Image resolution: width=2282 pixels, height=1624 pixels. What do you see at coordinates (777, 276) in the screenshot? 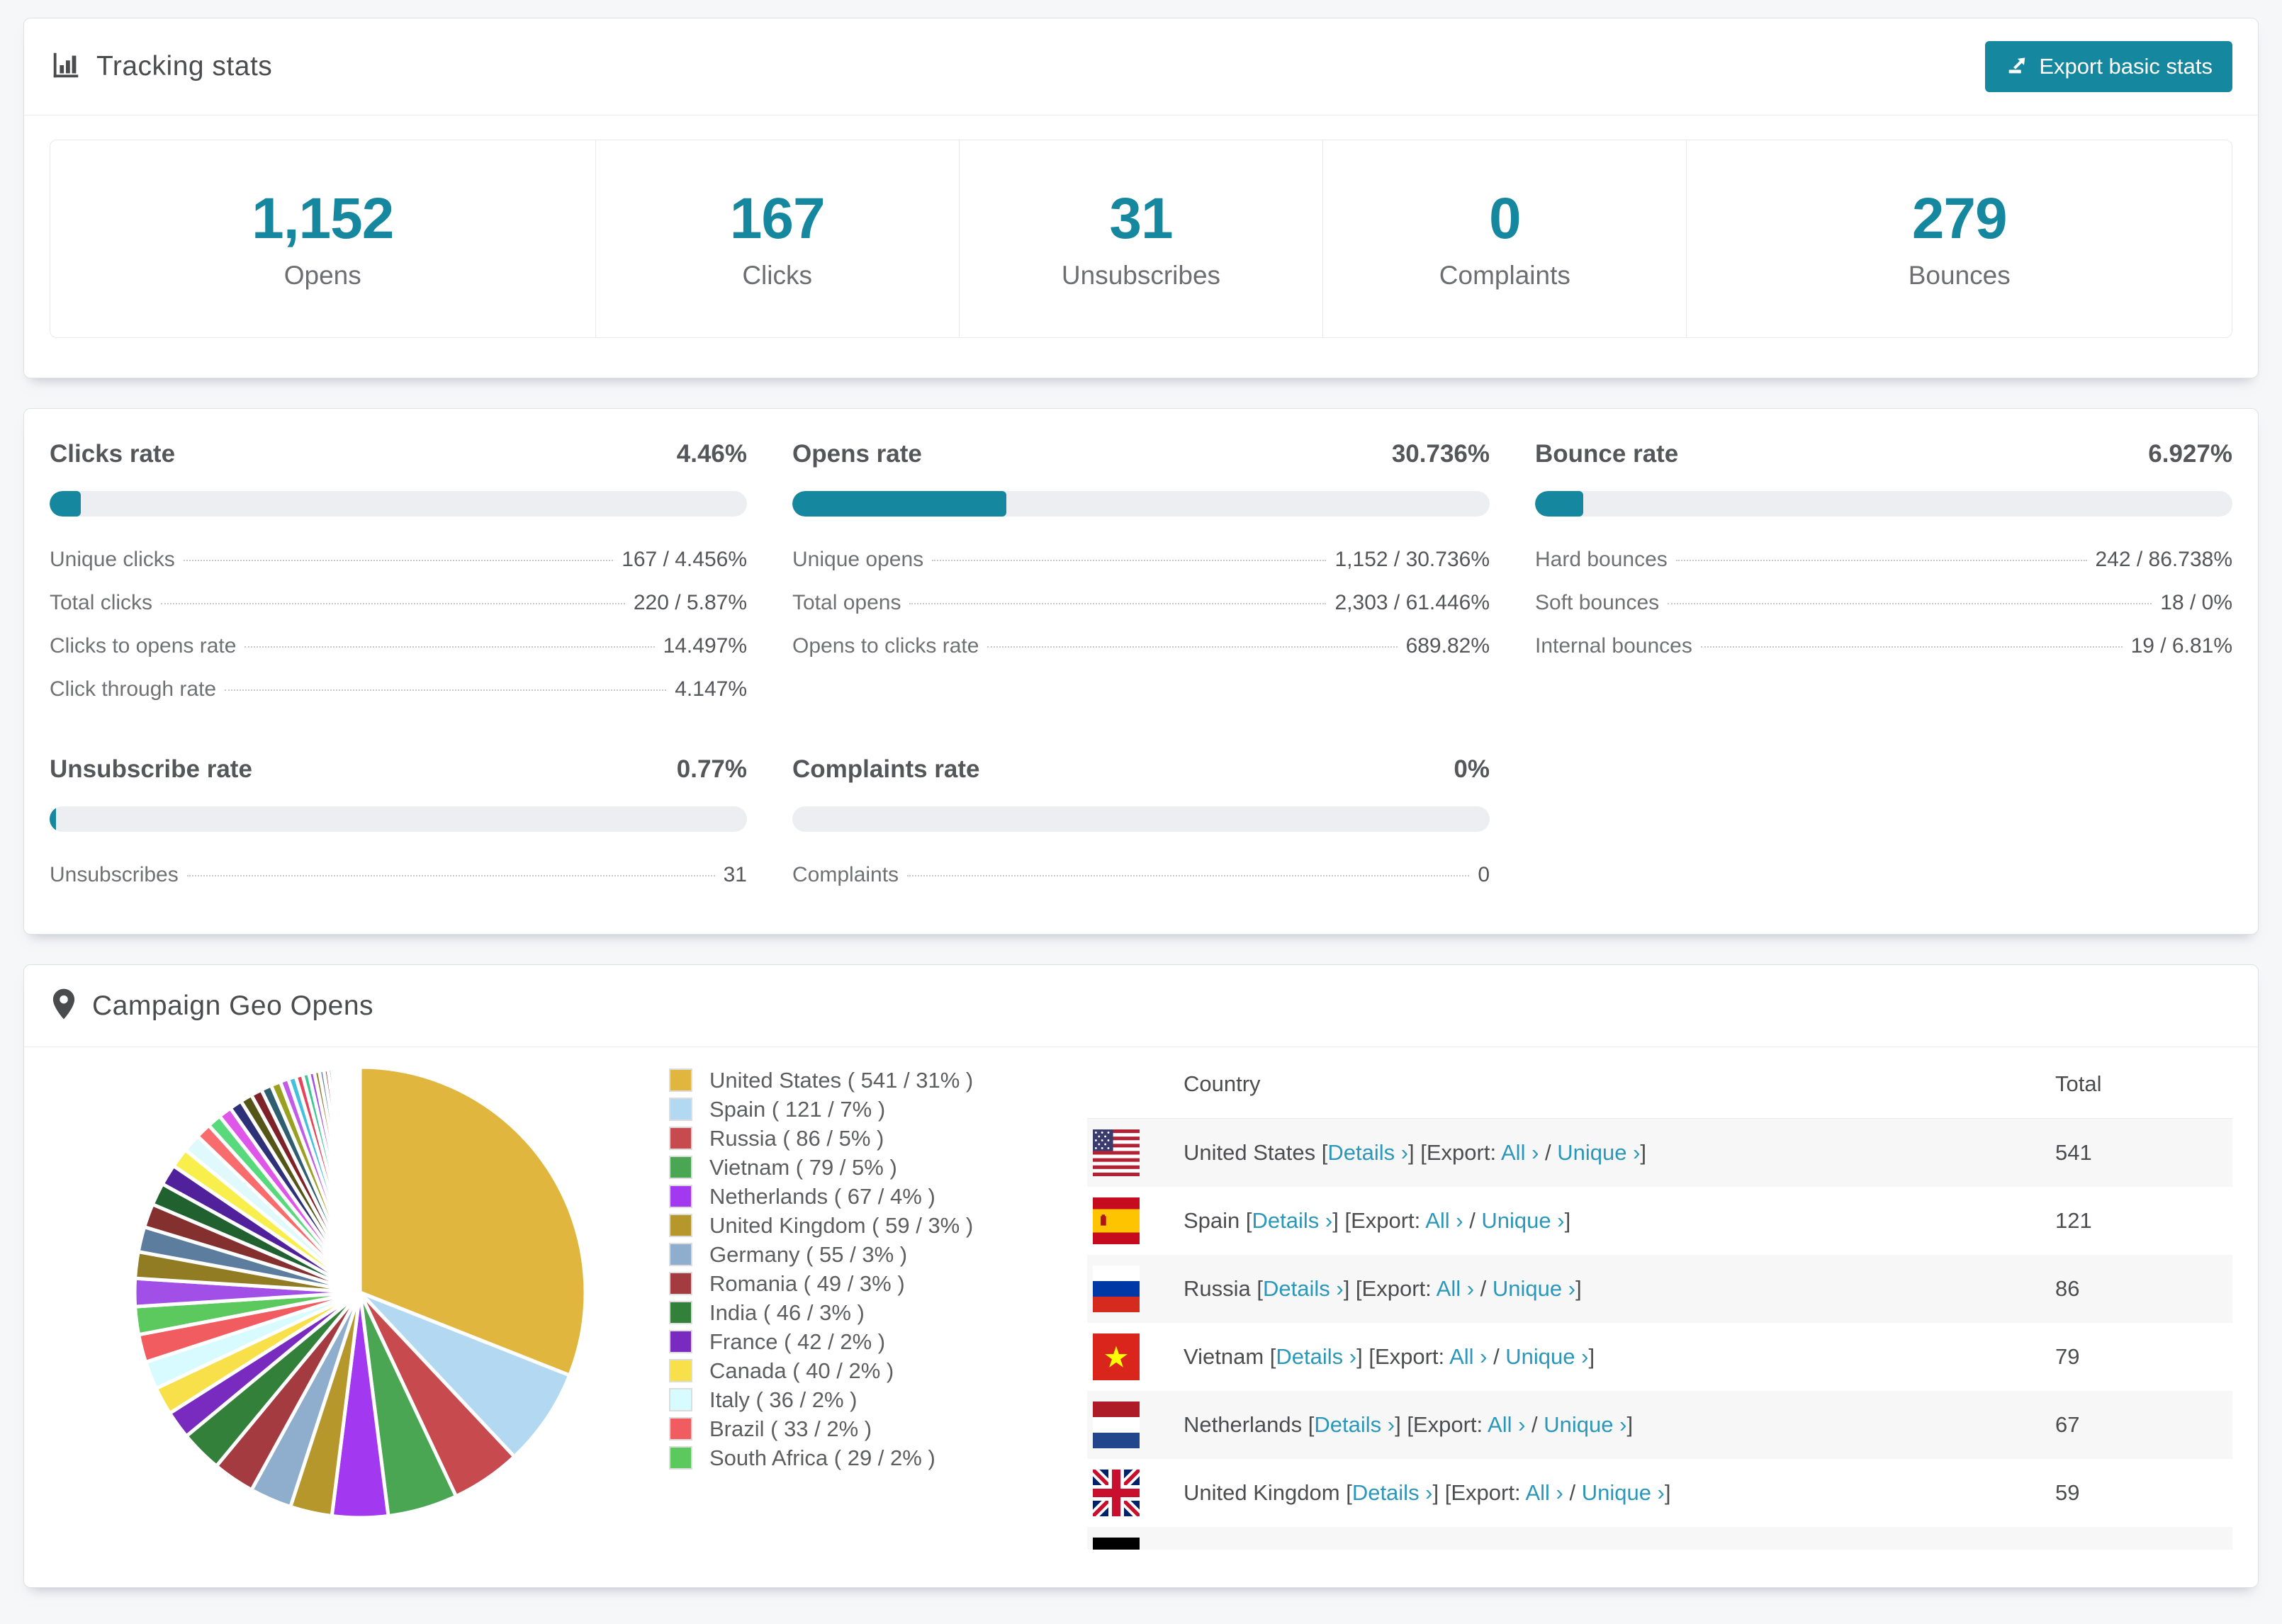
I see `stat-label: Clicks` at bounding box center [777, 276].